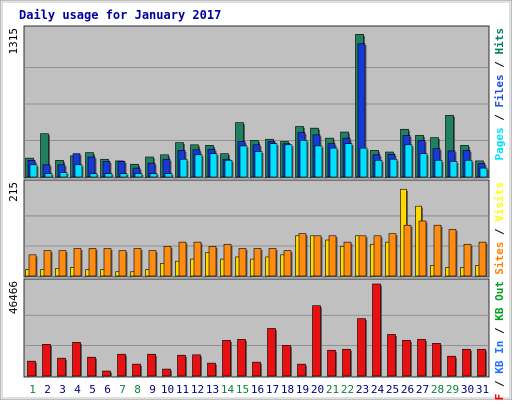  I want to click on x-tick-label: 22, so click(347, 389).